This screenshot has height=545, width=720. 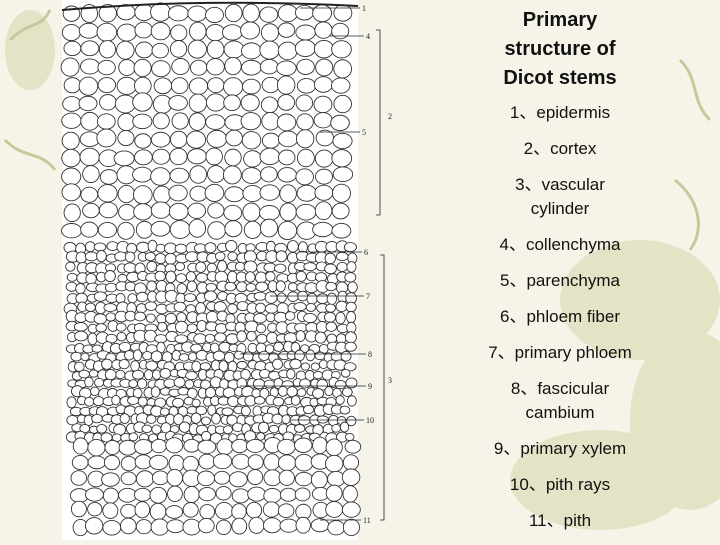 What do you see at coordinates (560, 49) in the screenshot?
I see `slide-title: Primary structure of Dicot stems` at bounding box center [560, 49].